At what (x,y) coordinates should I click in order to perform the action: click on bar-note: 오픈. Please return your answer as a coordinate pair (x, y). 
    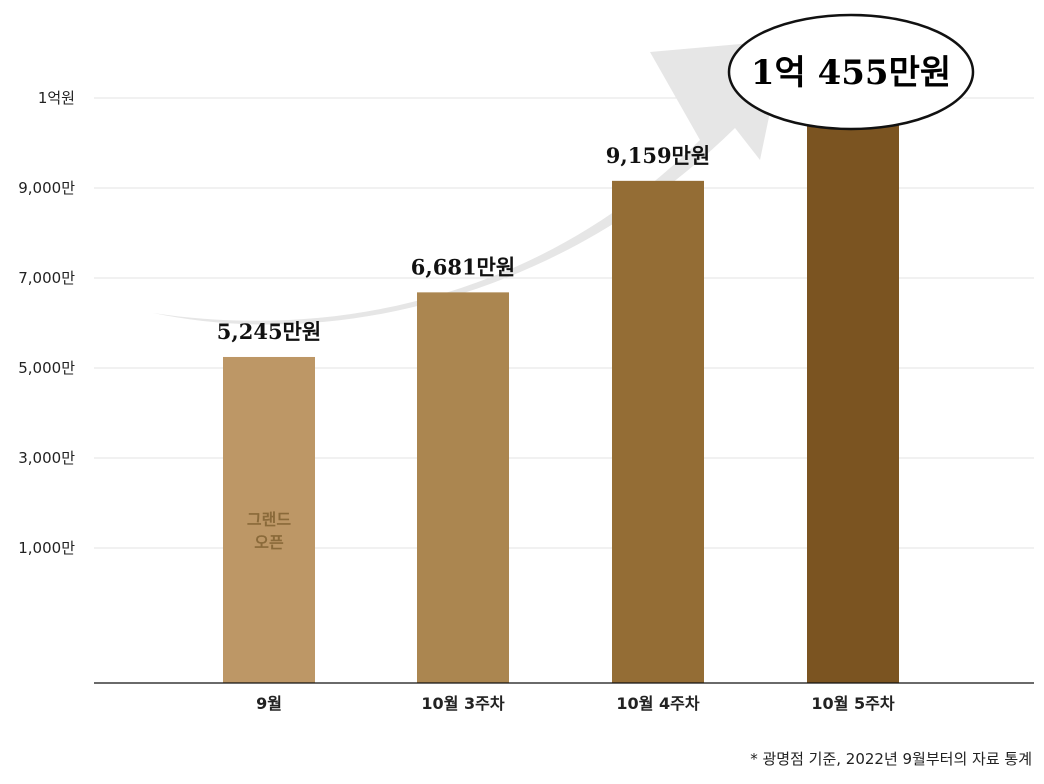
    Looking at the image, I should click on (269, 542).